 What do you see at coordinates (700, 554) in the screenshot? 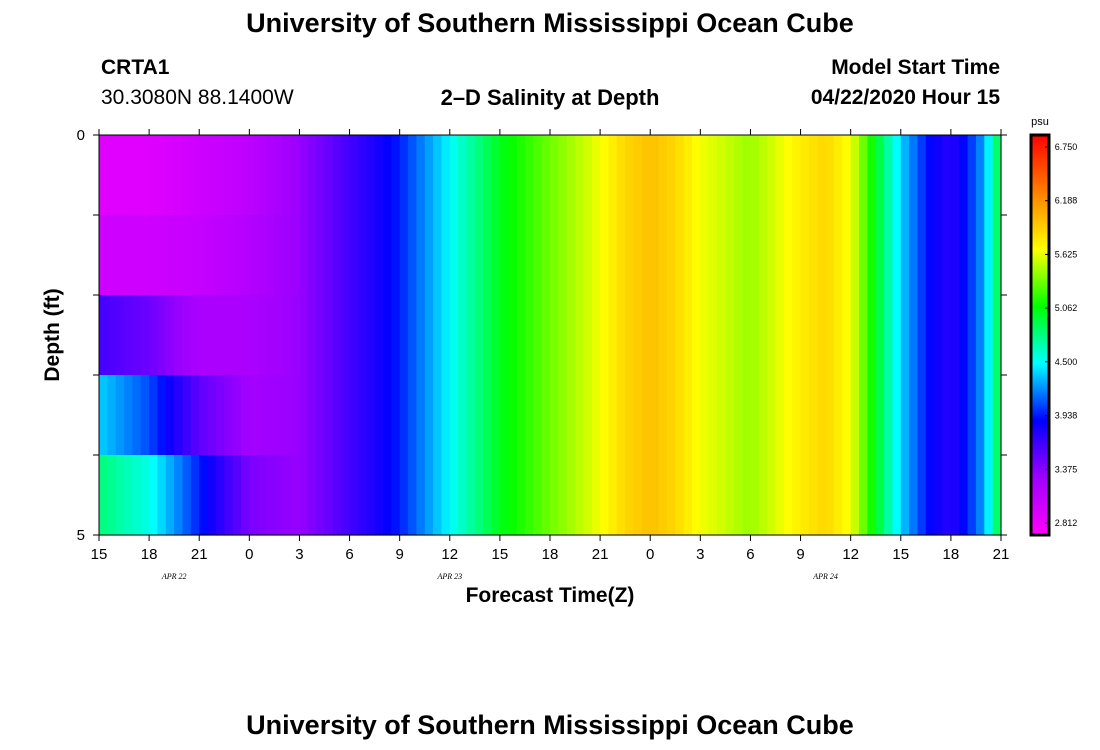
I see `x-tick-label: 3` at bounding box center [700, 554].